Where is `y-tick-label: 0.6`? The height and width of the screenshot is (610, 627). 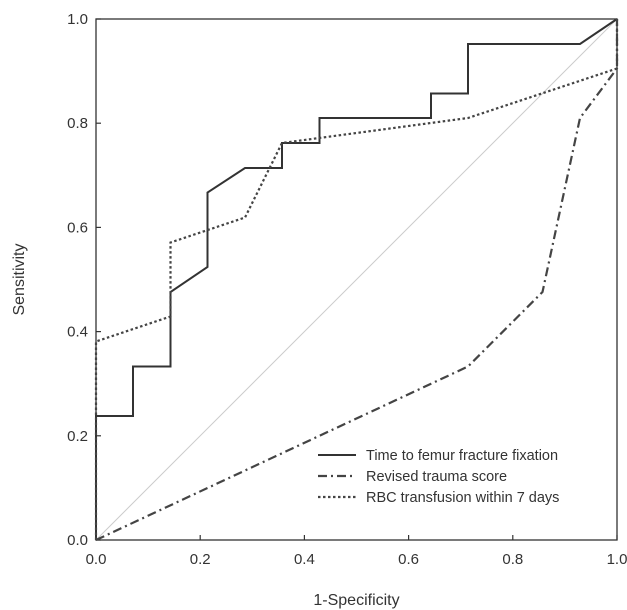 y-tick-label: 0.6 is located at coordinates (77, 227).